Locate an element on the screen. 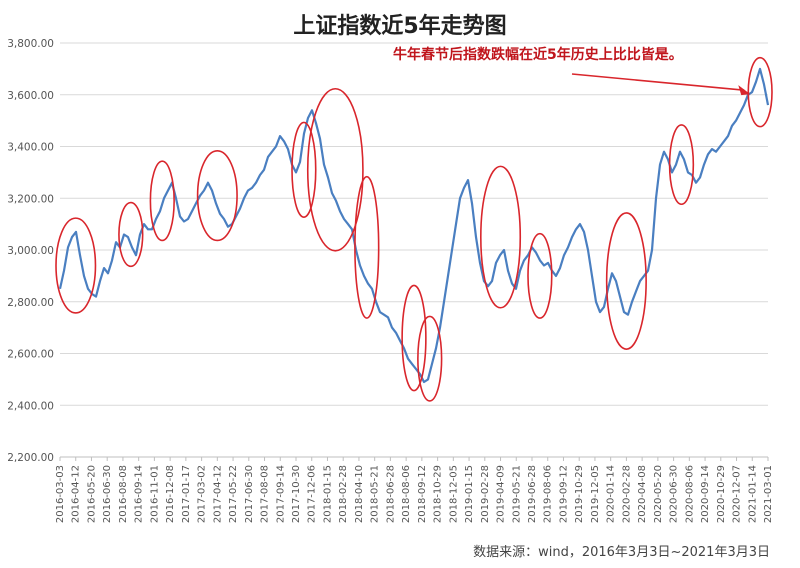 This screenshot has width=800, height=568. y-tick-label: 2,600.00 is located at coordinates (30, 355).